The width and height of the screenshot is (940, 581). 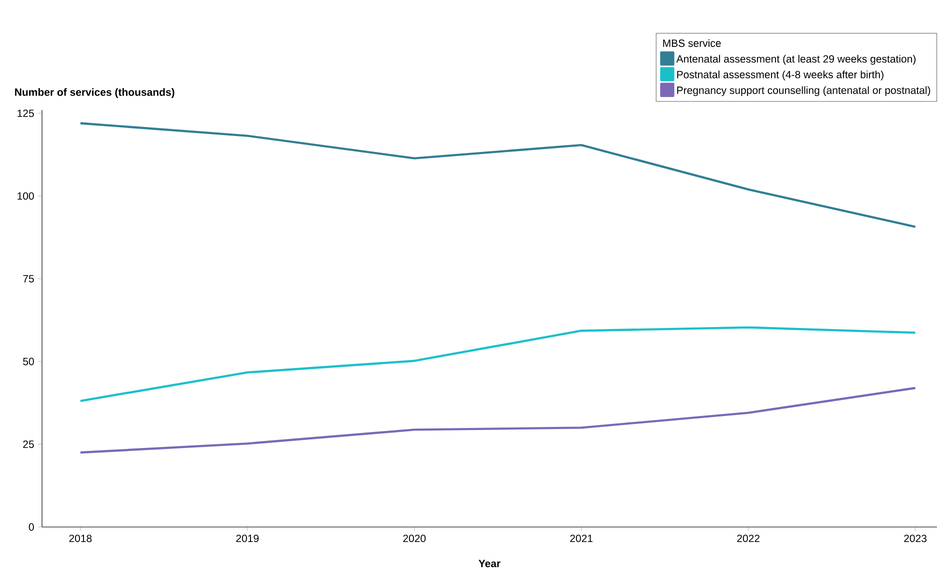 What do you see at coordinates (26, 196) in the screenshot?
I see `y-tick-label: 100` at bounding box center [26, 196].